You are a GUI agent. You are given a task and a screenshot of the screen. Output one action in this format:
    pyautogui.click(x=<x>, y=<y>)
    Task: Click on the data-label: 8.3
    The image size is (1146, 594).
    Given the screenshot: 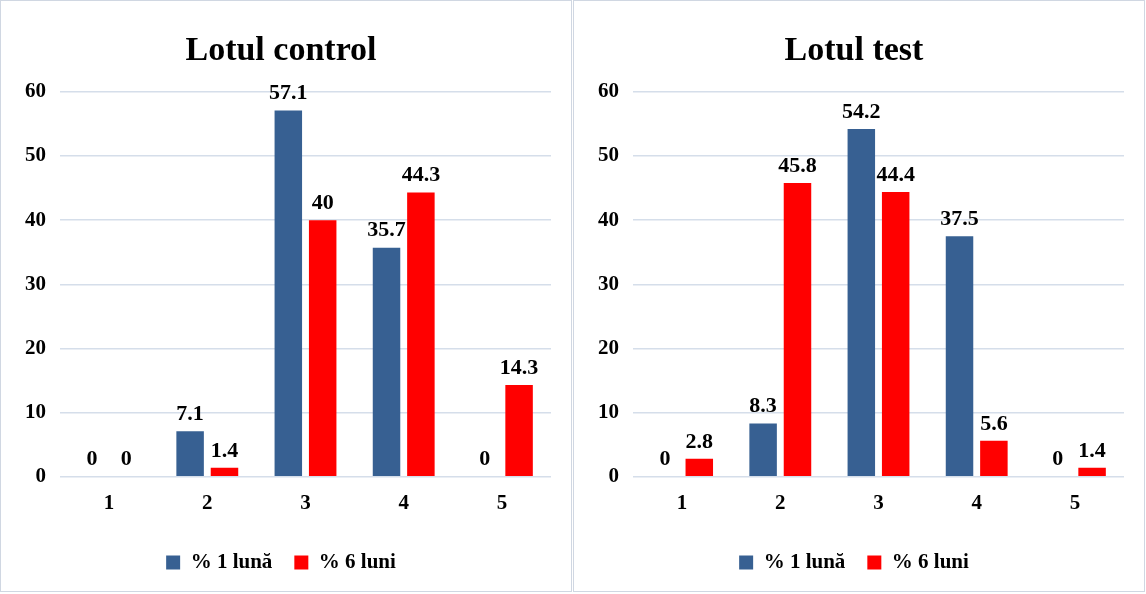 What is the action you would take?
    pyautogui.click(x=763, y=405)
    